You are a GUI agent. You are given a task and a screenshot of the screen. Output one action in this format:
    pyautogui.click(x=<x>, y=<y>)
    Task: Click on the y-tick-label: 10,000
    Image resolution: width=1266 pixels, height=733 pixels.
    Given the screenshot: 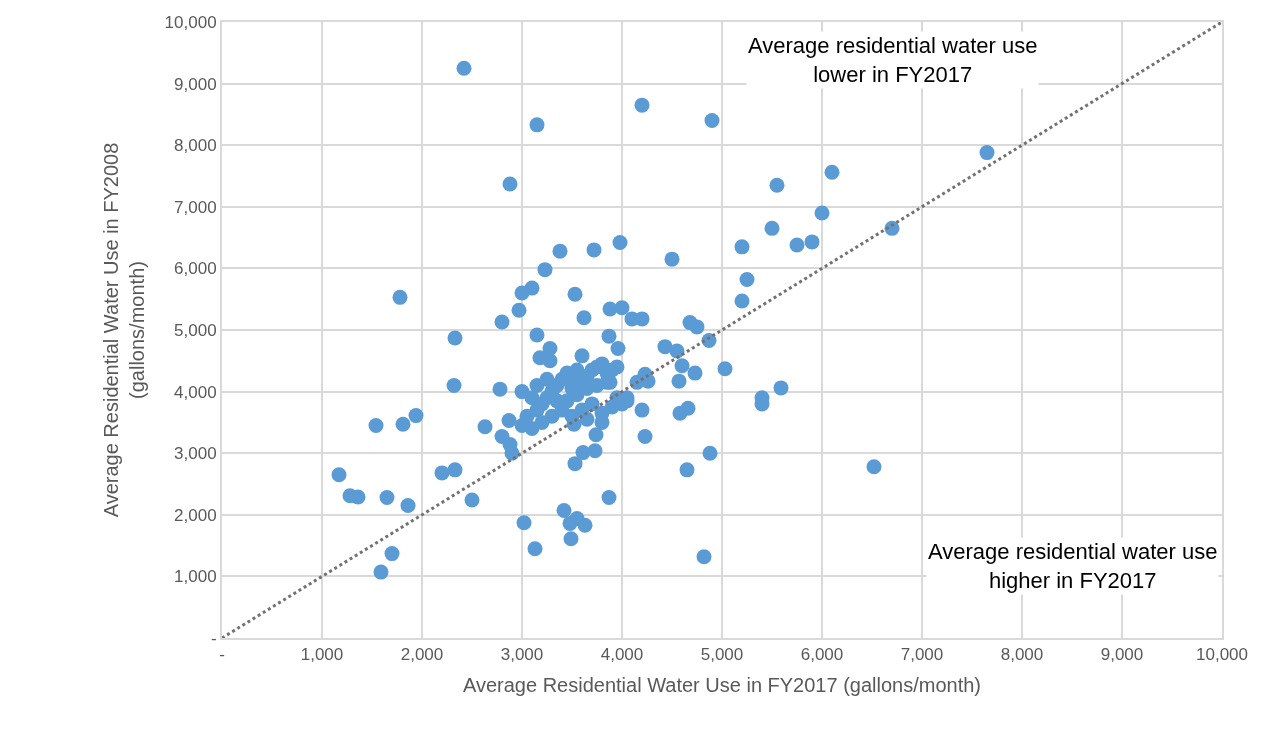 What is the action you would take?
    pyautogui.click(x=190, y=22)
    